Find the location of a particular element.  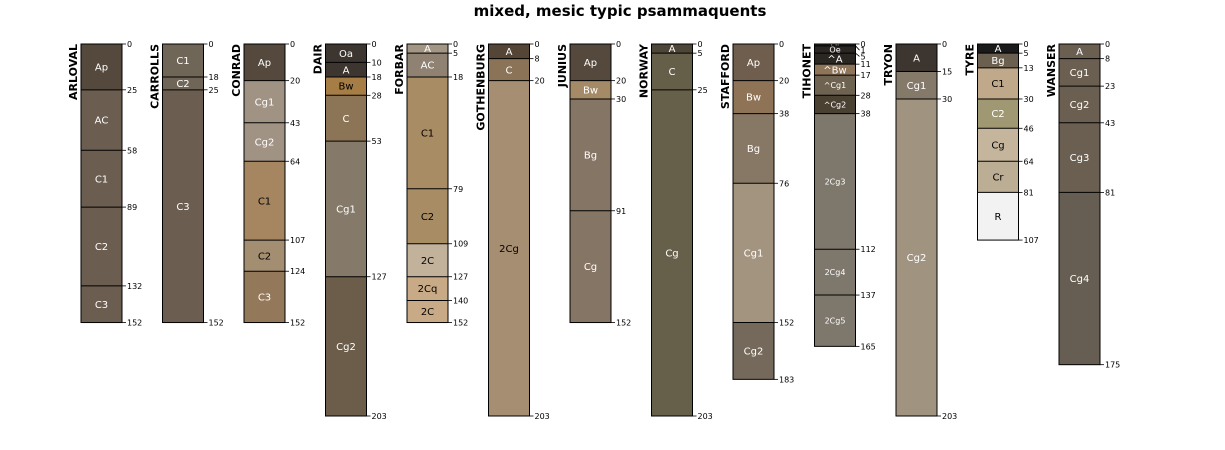

horizon-label: Oa is located at coordinates (346, 54).